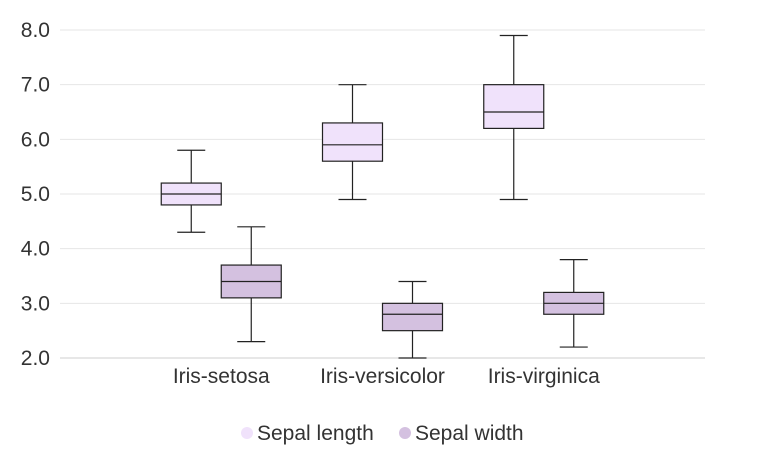 The image size is (780, 450). I want to click on y-tick-label: 7.0, so click(35, 85).